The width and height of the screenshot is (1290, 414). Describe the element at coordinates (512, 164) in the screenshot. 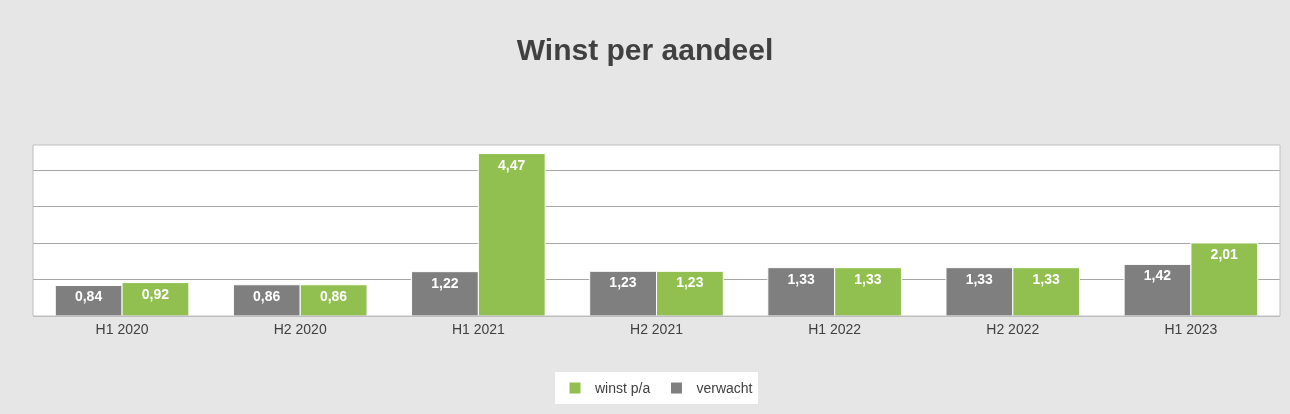

I see `data-label: 4,47` at that location.